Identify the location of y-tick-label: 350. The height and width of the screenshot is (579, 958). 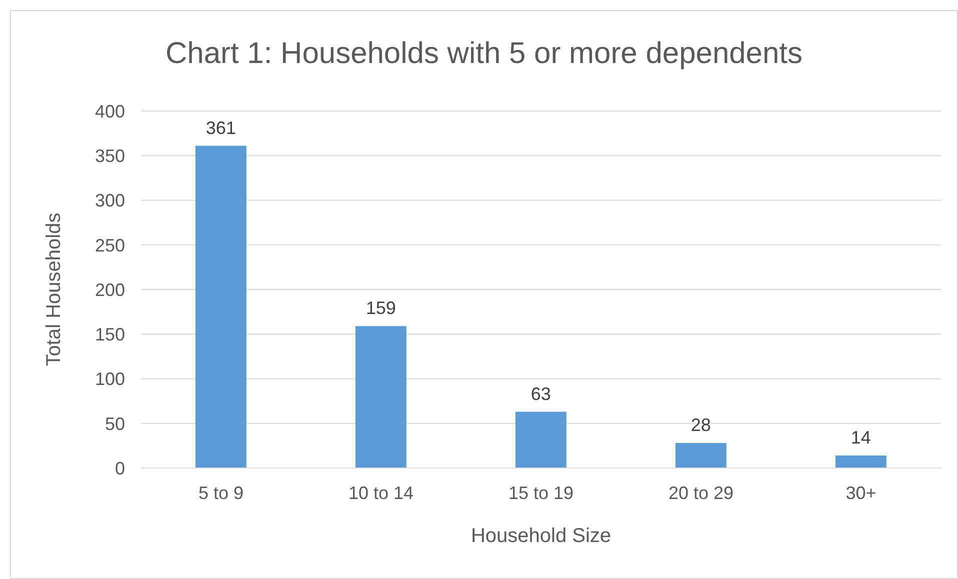
(109, 156).